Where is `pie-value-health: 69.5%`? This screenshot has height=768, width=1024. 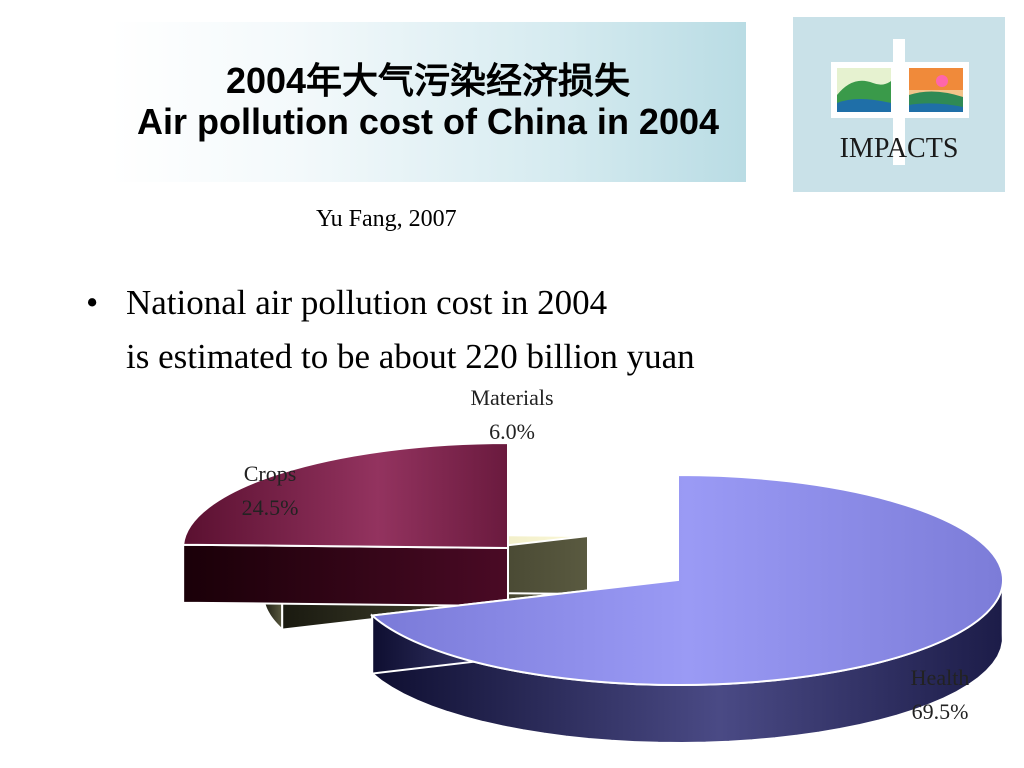
pie-value-health: 69.5% is located at coordinates (940, 711).